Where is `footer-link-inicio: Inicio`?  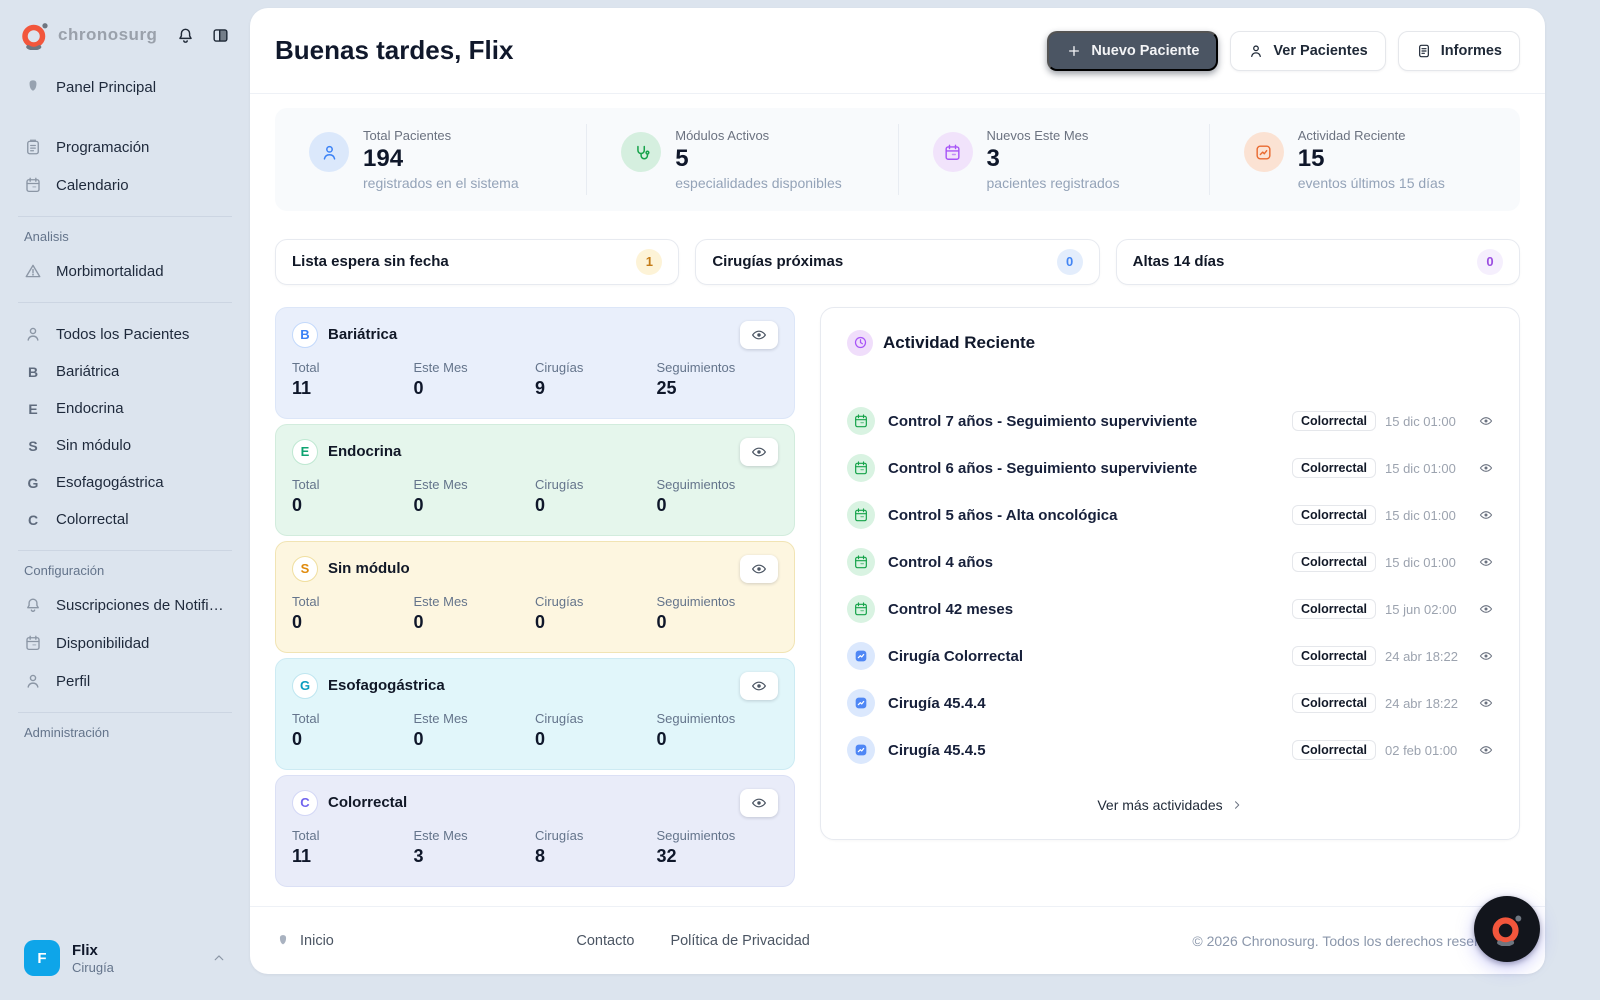 footer-link-inicio: Inicio is located at coordinates (304, 941).